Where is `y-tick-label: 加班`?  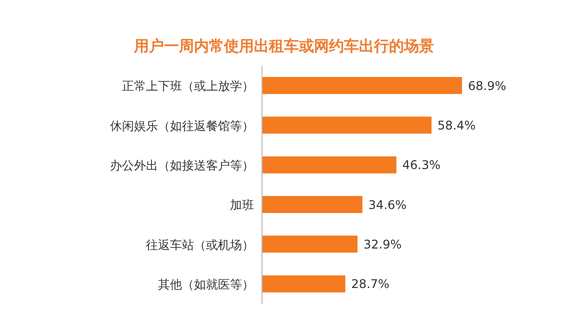 y-tick-label: 加班 is located at coordinates (242, 205).